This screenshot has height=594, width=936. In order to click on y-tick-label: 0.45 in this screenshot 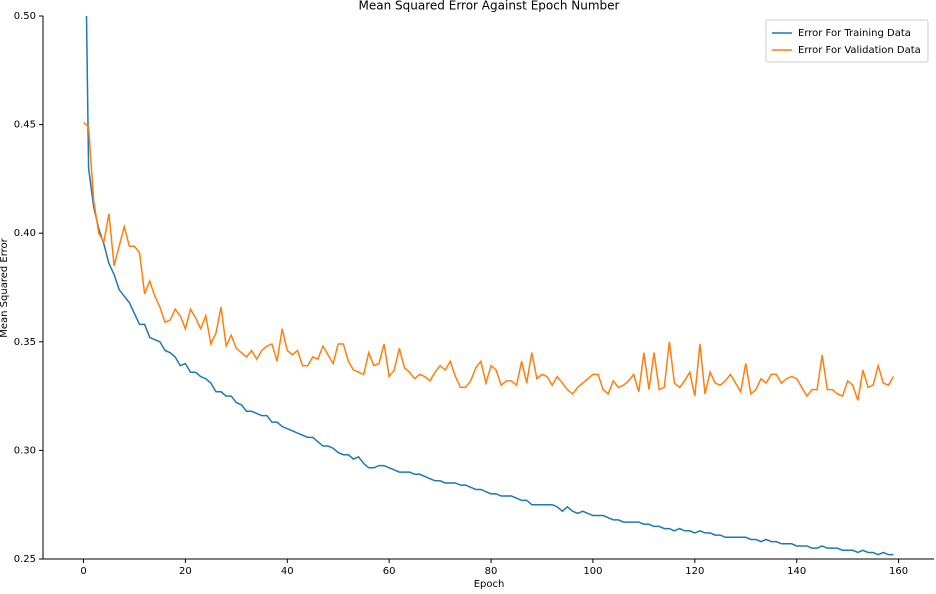, I will do `click(25, 125)`.